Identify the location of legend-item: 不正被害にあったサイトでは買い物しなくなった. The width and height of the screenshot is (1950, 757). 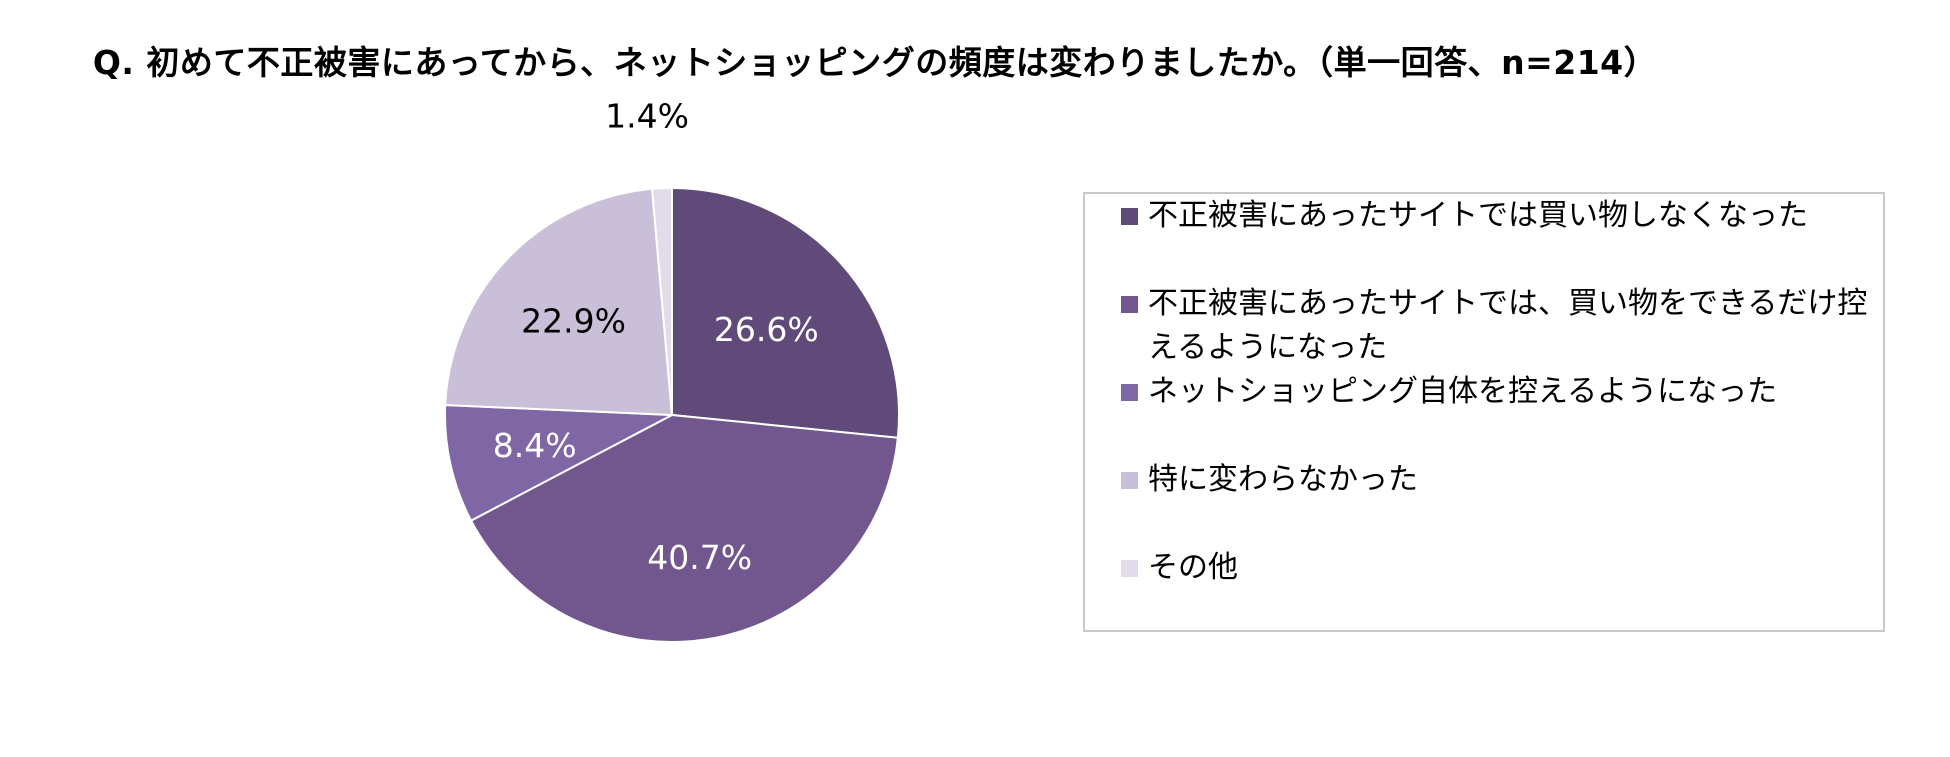
(1488, 224).